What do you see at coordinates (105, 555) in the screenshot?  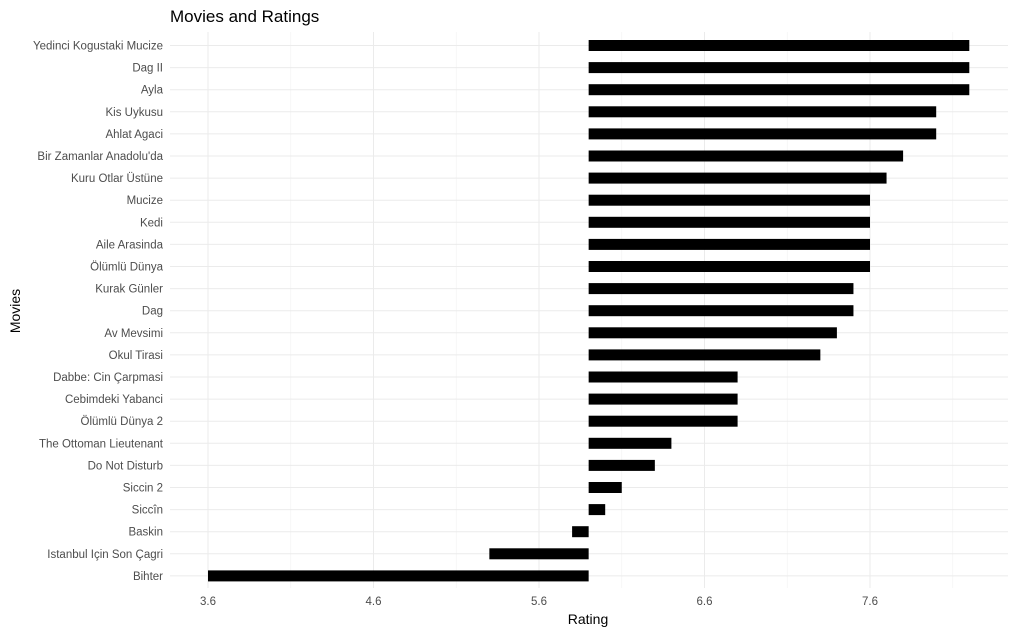 I see `y-tick-label: Istanbul Için Son Çagri` at bounding box center [105, 555].